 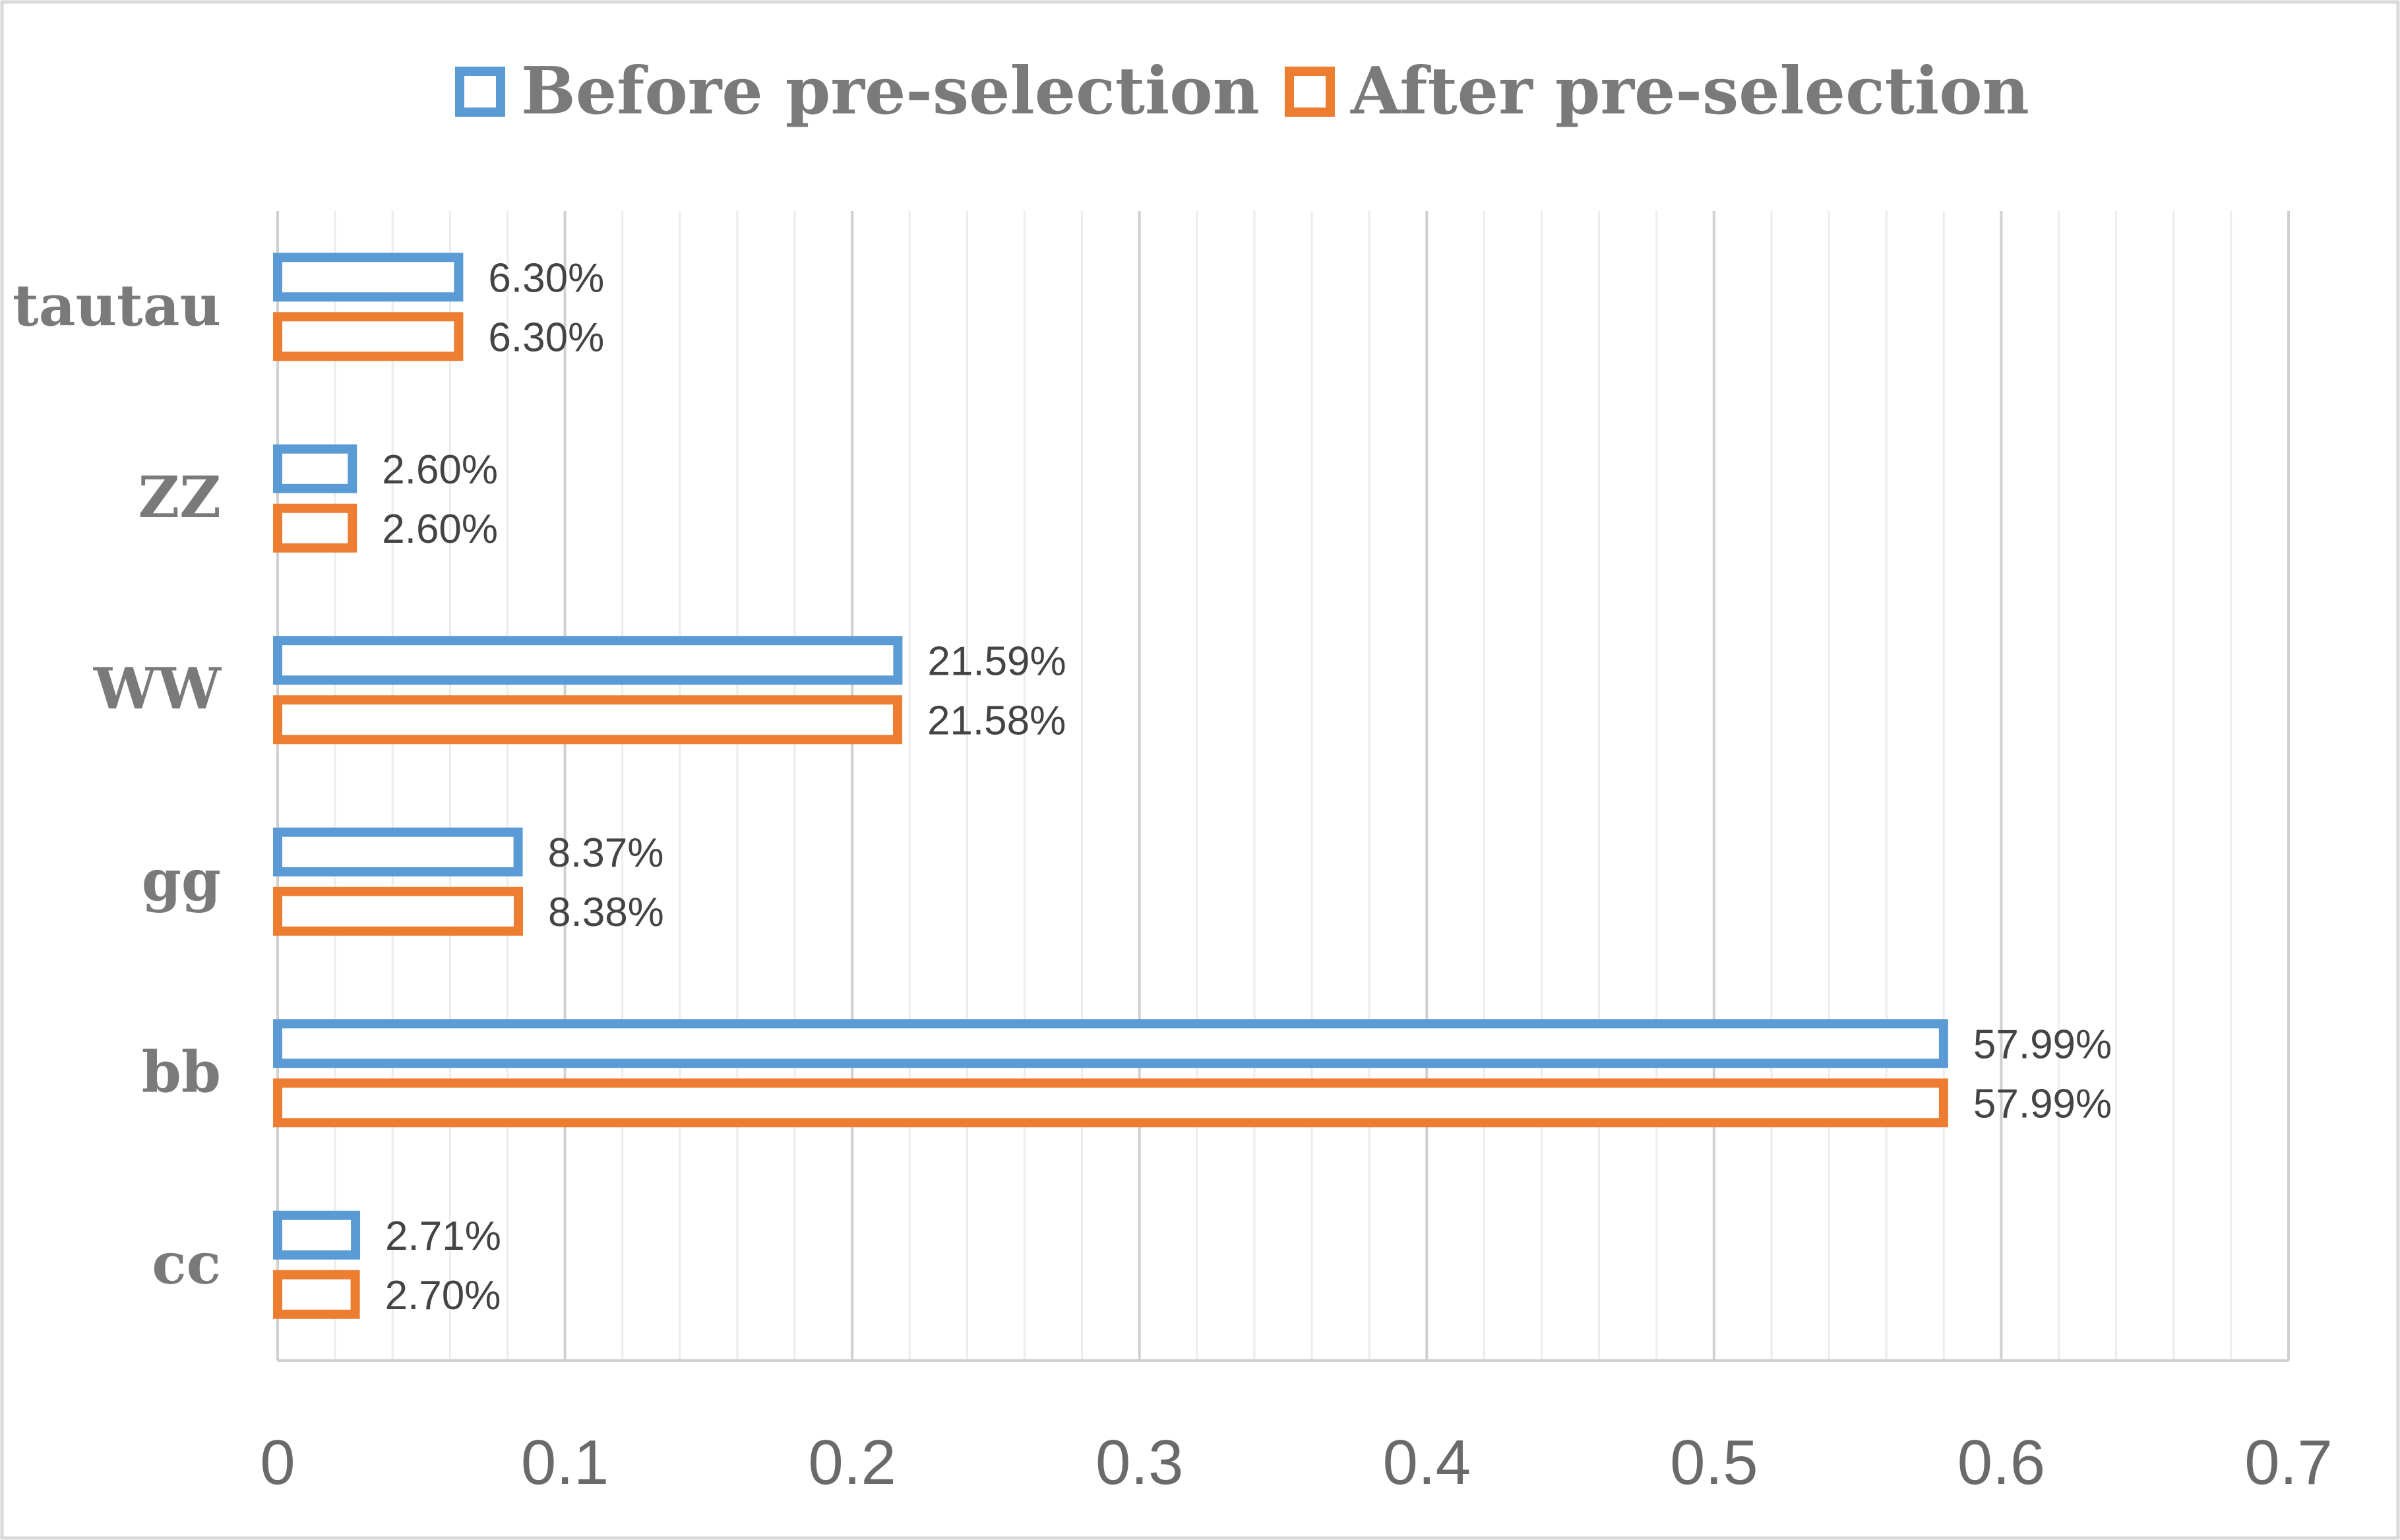 What do you see at coordinates (443, 1295) in the screenshot?
I see `data-label-after-pre-selection-cc: 2.70%` at bounding box center [443, 1295].